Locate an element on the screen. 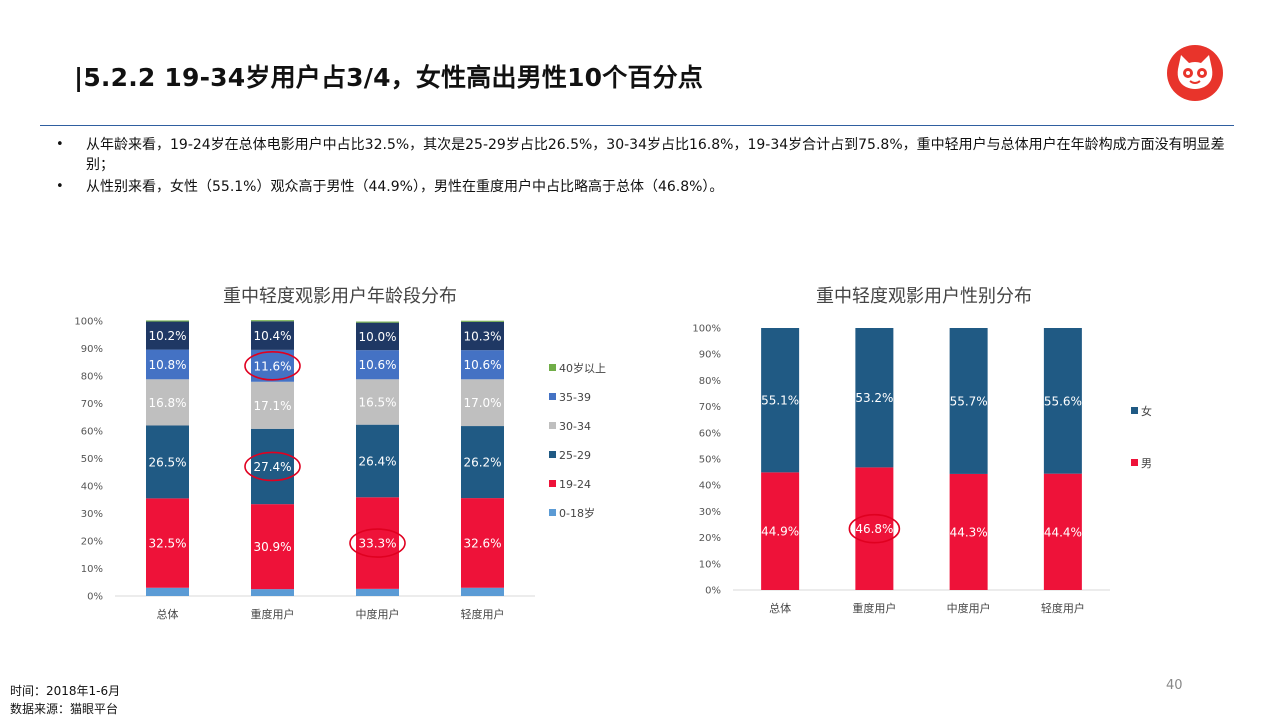 Image resolution: width=1280 pixels, height=720 pixels. data-label: 30.9% is located at coordinates (272, 547).